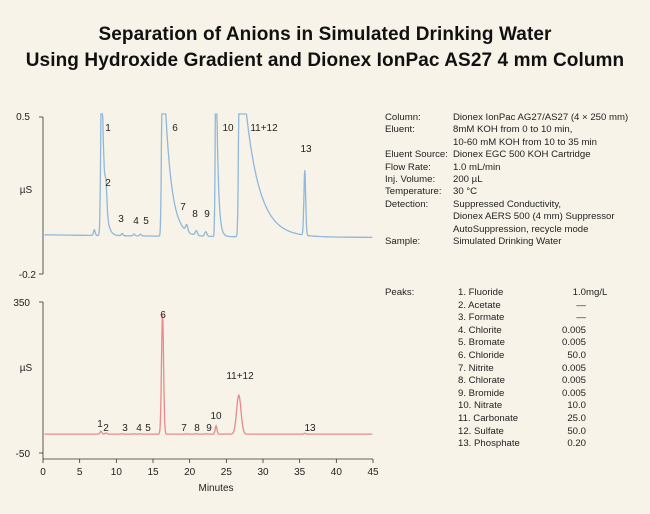 The width and height of the screenshot is (650, 514). Describe the element at coordinates (465, 192) in the screenshot. I see `condition-value: 30 °C` at that location.